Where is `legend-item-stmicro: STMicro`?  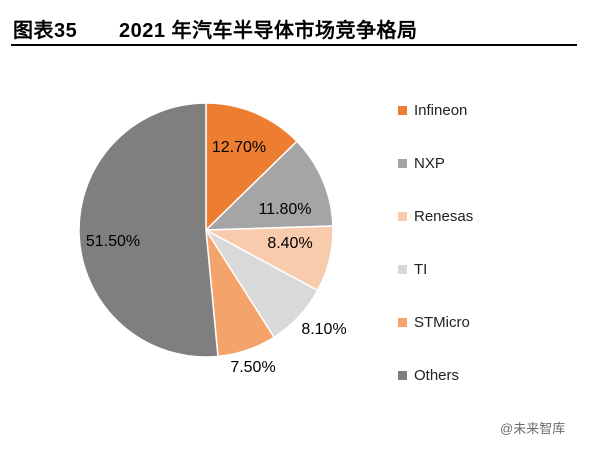 legend-item-stmicro: STMicro is located at coordinates (434, 322).